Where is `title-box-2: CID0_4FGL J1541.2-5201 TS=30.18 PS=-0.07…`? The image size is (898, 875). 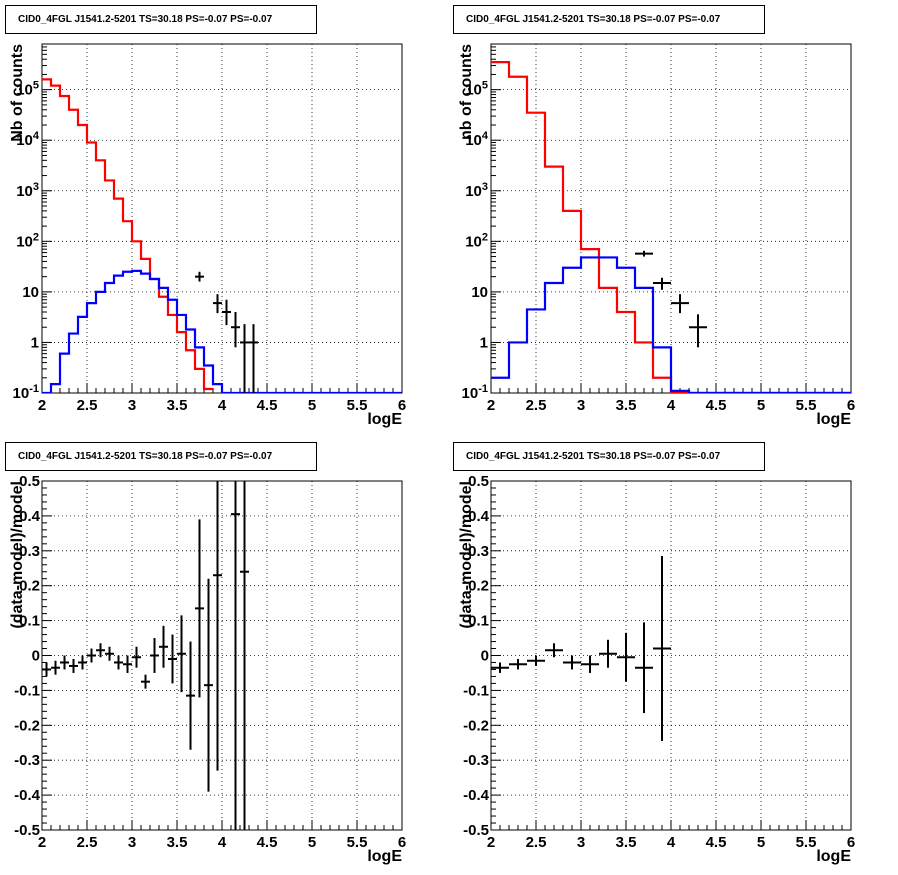 title-box-2: CID0_4FGL J1541.2-5201 TS=30.18 PS=-0.07… is located at coordinates (161, 456).